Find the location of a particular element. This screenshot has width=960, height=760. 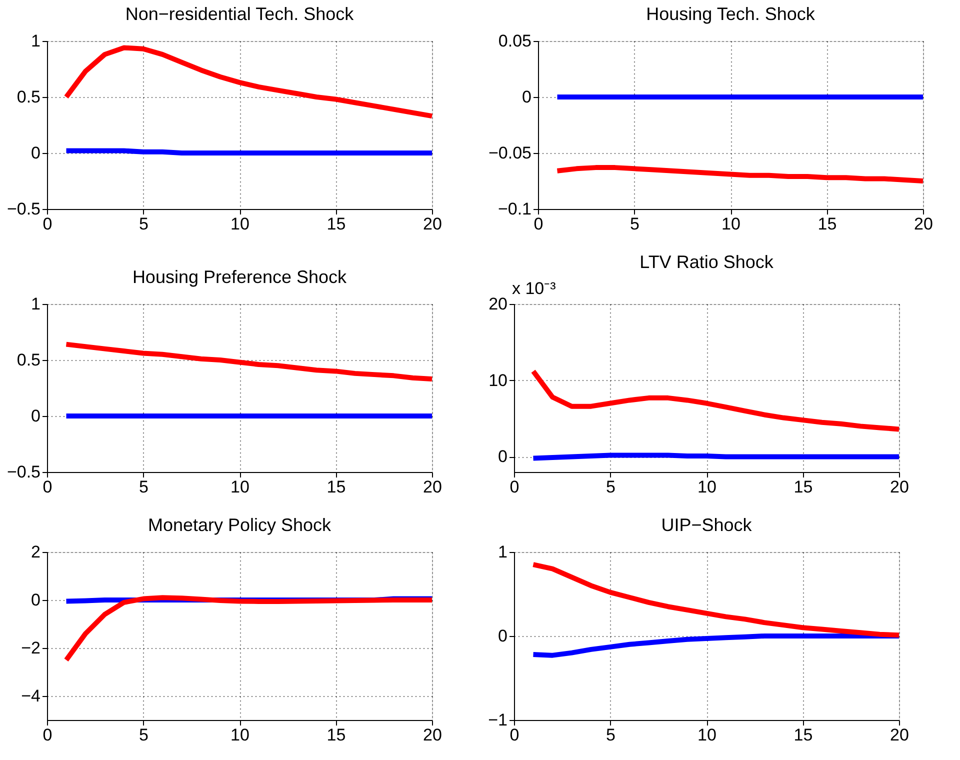

y-tick-label: −1 is located at coordinates (498, 720).